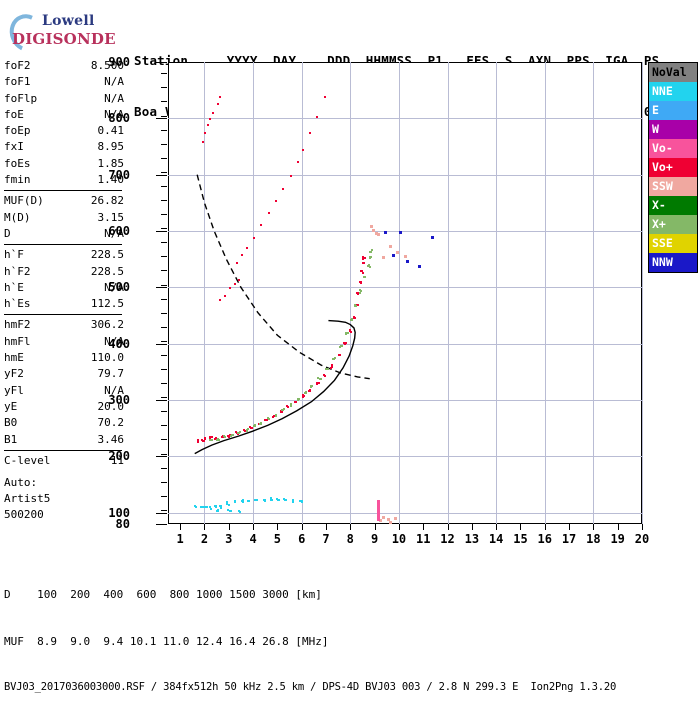  I want to click on param-row-foe: foE N/A, so click(64, 115).